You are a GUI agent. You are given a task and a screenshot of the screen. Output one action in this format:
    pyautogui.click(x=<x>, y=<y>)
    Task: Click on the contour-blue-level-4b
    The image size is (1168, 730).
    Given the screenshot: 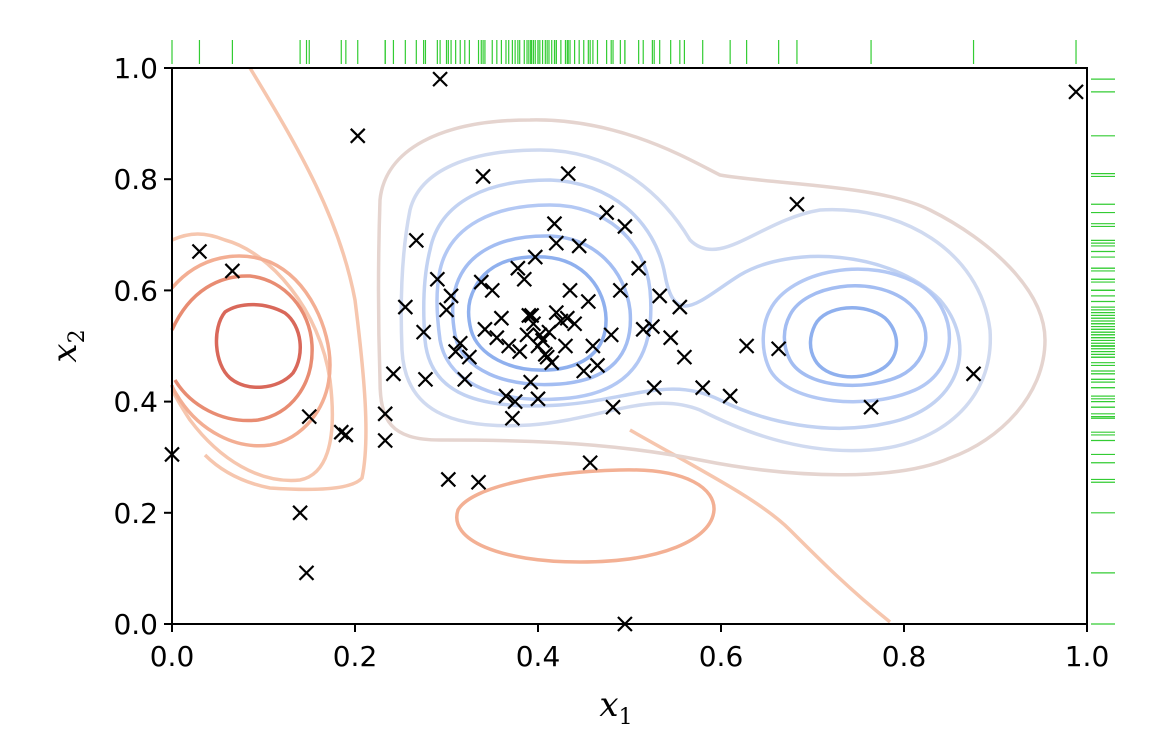 What is the action you would take?
    pyautogui.click(x=855, y=336)
    